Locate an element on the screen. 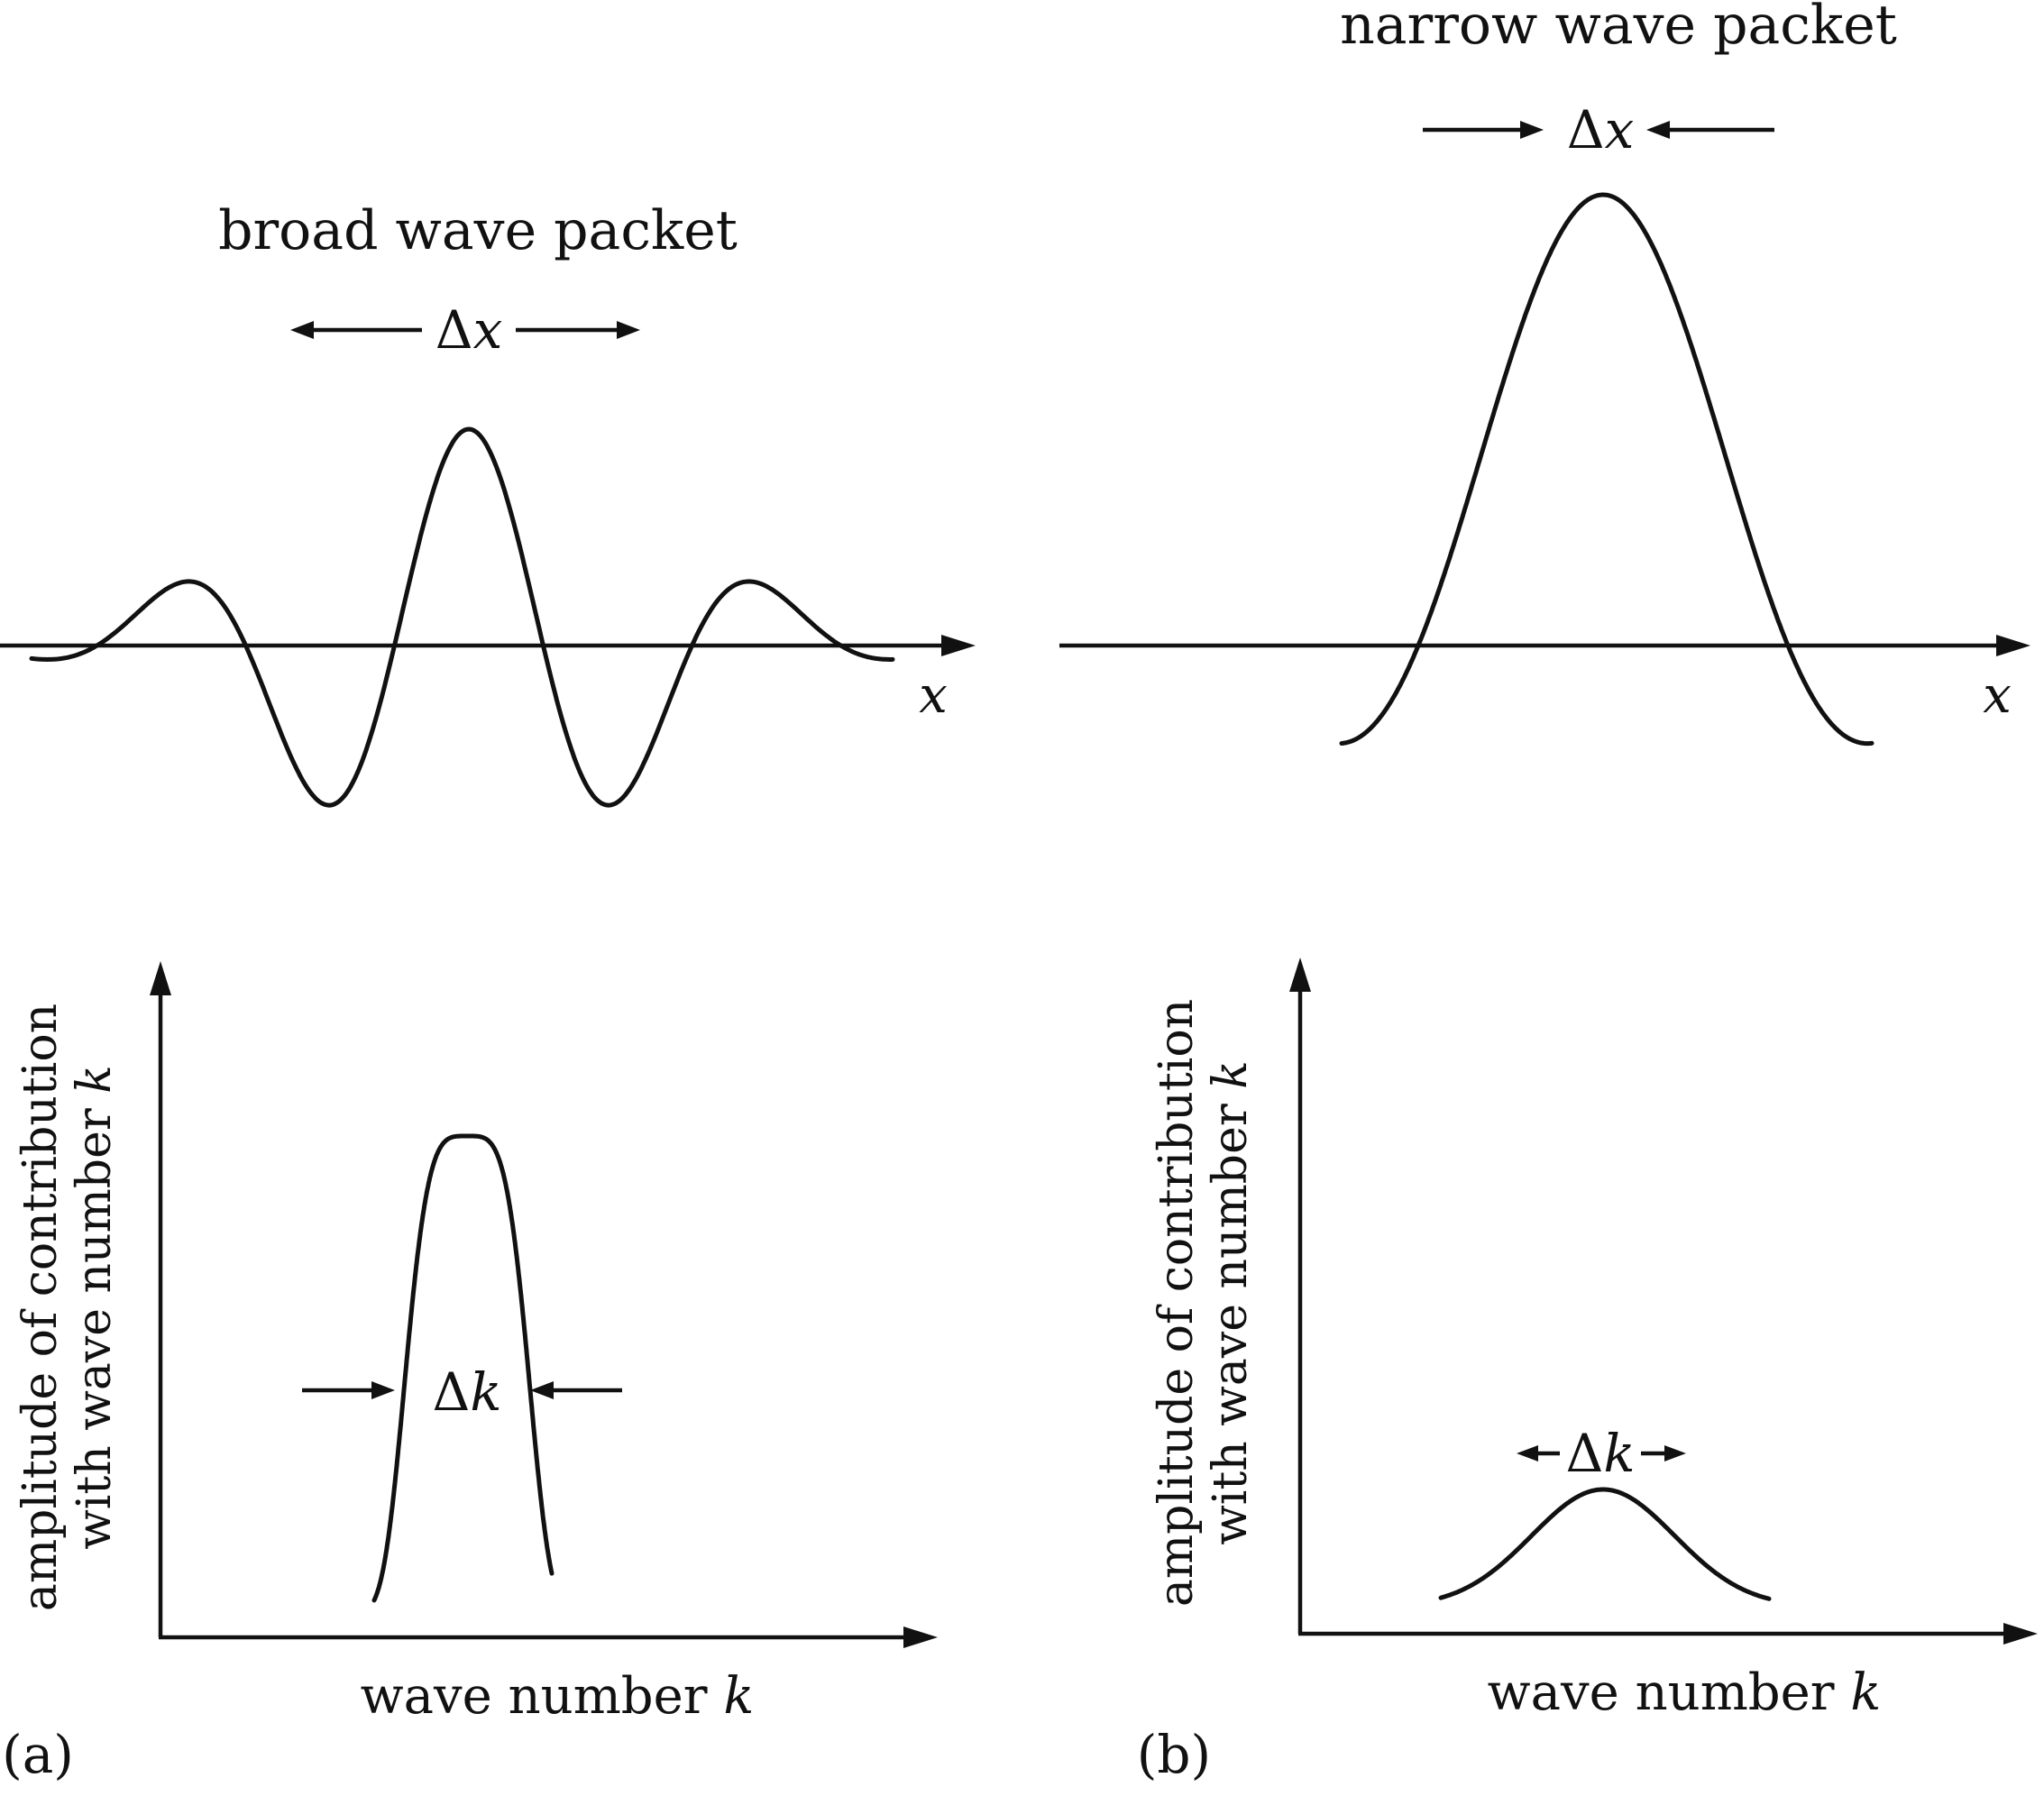  panel-b-tag: (b) is located at coordinates (1174, 1754).